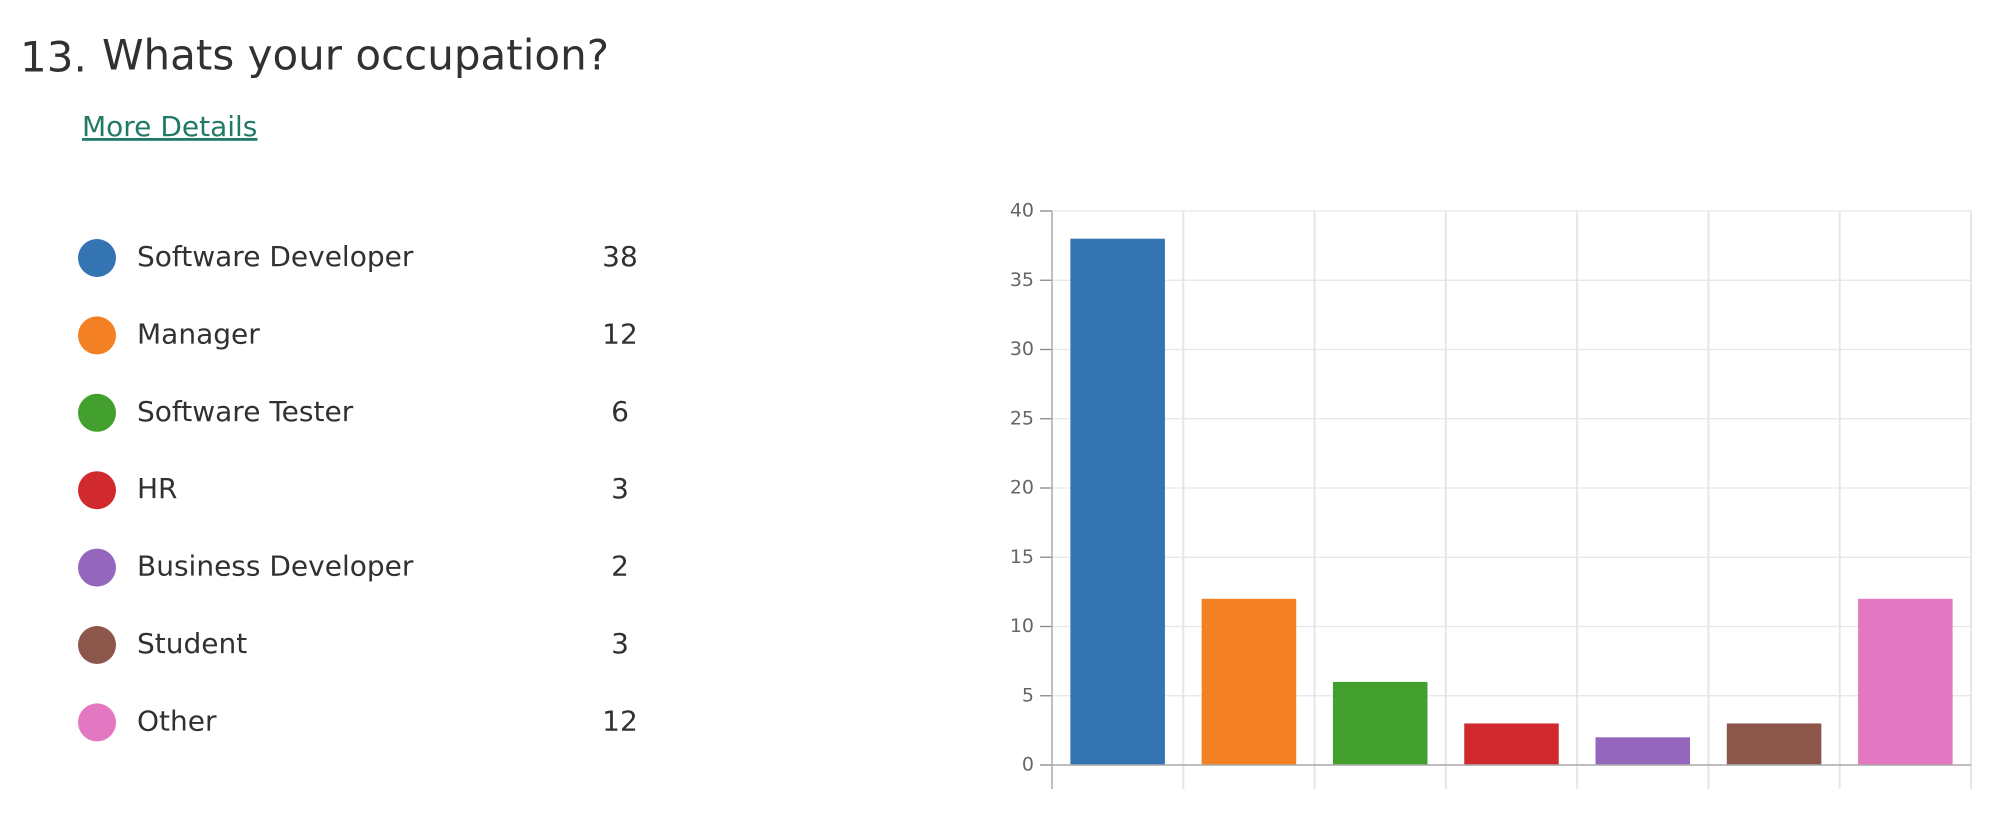 The width and height of the screenshot is (1996, 825). I want to click on legend-label: Software Developer, so click(275, 256).